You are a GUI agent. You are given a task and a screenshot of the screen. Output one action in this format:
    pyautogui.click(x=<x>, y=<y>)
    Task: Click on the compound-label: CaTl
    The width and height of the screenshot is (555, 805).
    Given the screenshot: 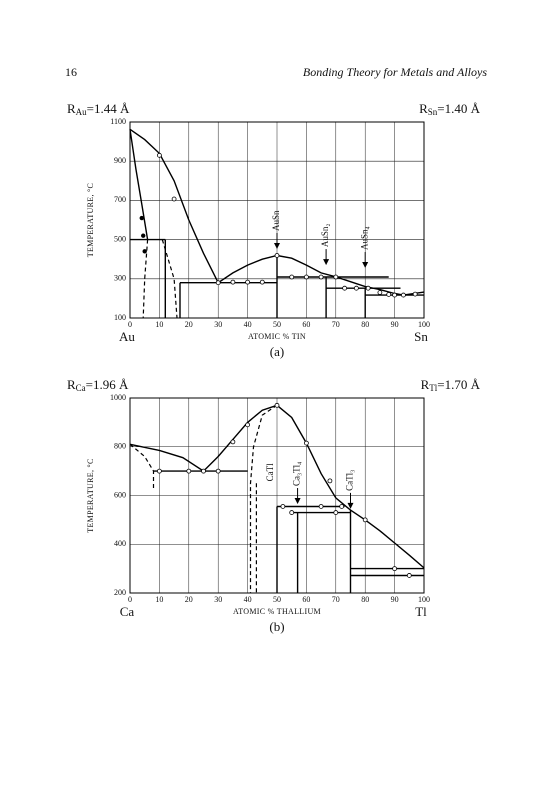 What is the action you would take?
    pyautogui.click(x=270, y=472)
    